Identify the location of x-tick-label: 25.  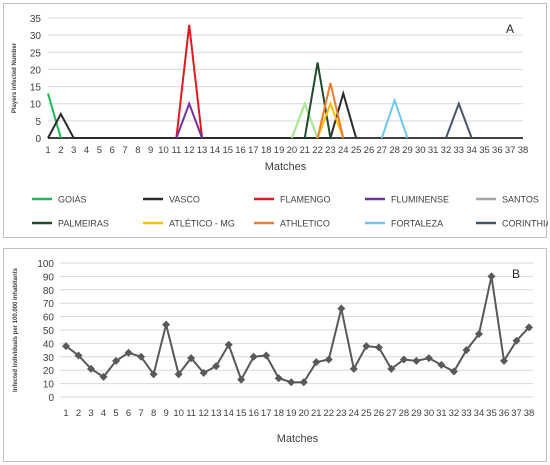
(366, 413).